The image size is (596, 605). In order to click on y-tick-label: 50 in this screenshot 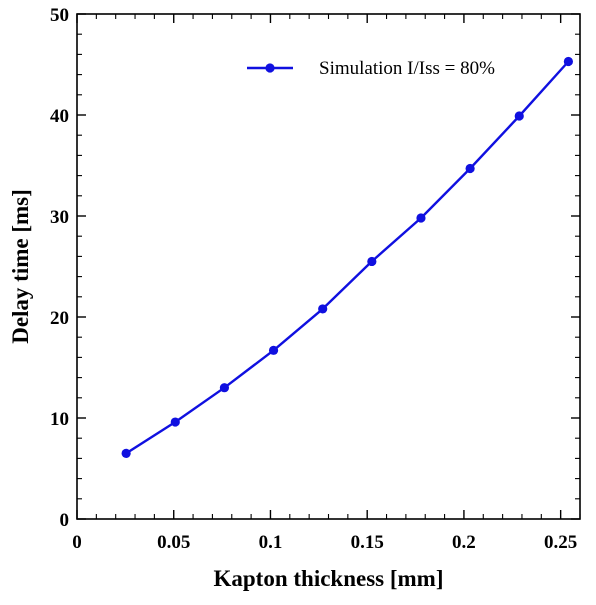, I will do `click(59, 15)`.